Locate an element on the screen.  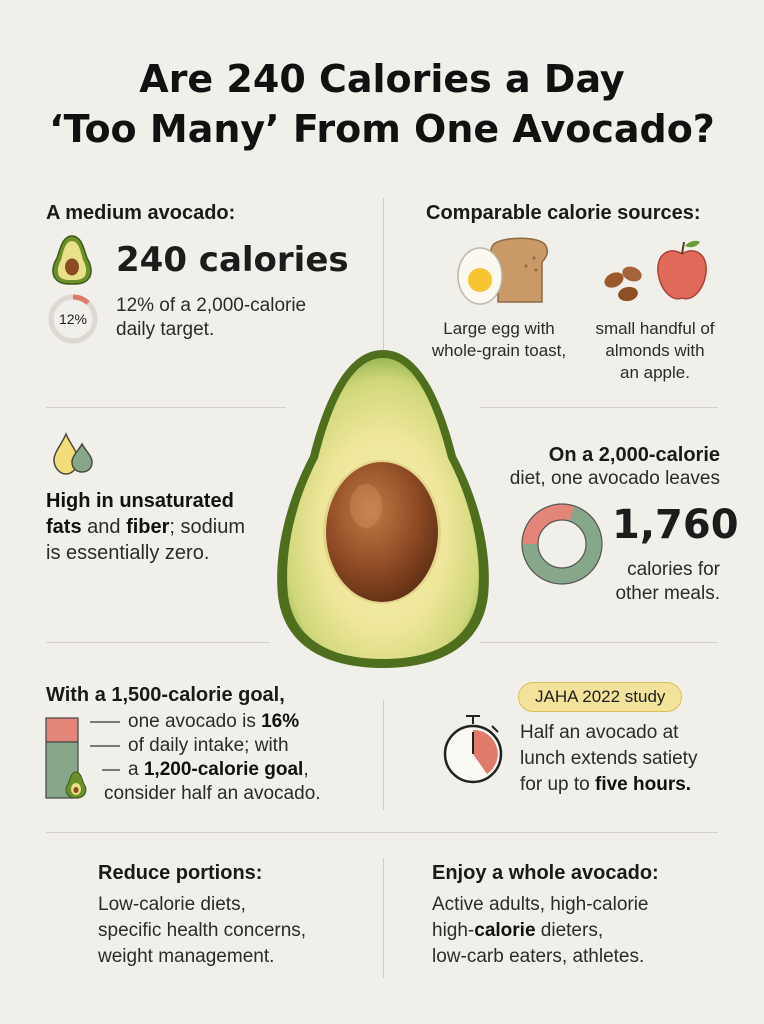
droplets-icon is located at coordinates (73, 453).